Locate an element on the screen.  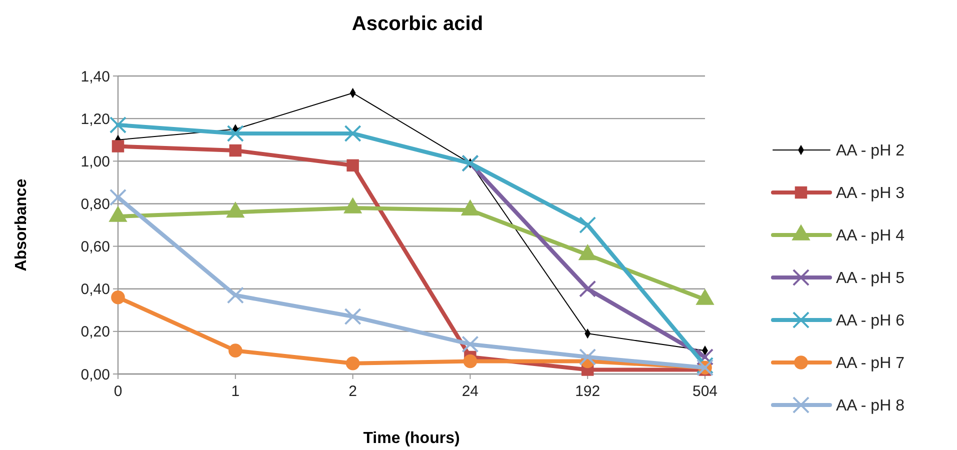
y-tick-label: 0,80 is located at coordinates (95, 204).